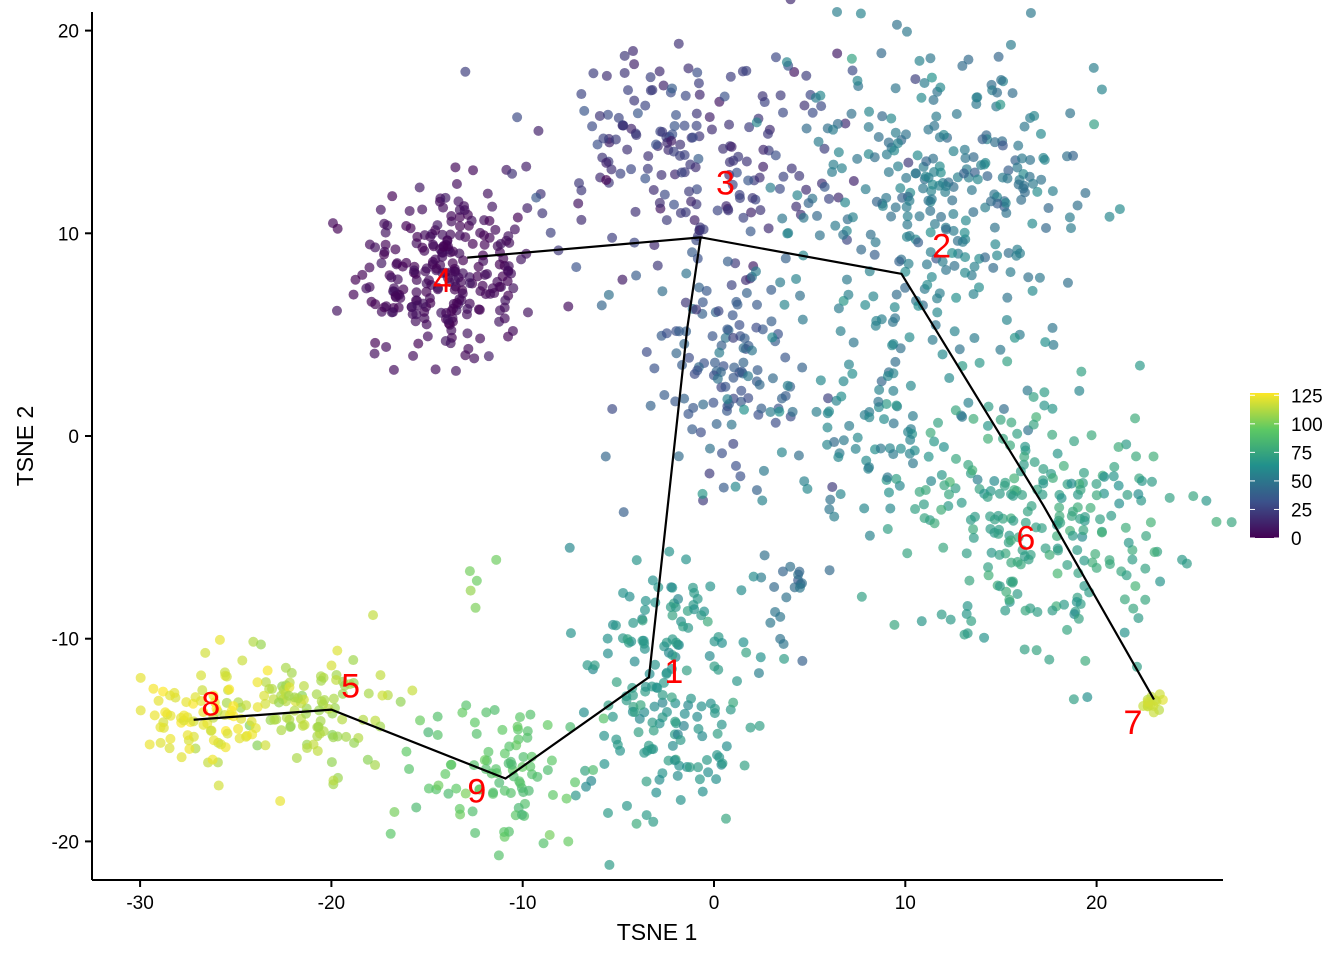  Describe the element at coordinates (68, 32) in the screenshot. I see `y-tick-label: 20` at that location.